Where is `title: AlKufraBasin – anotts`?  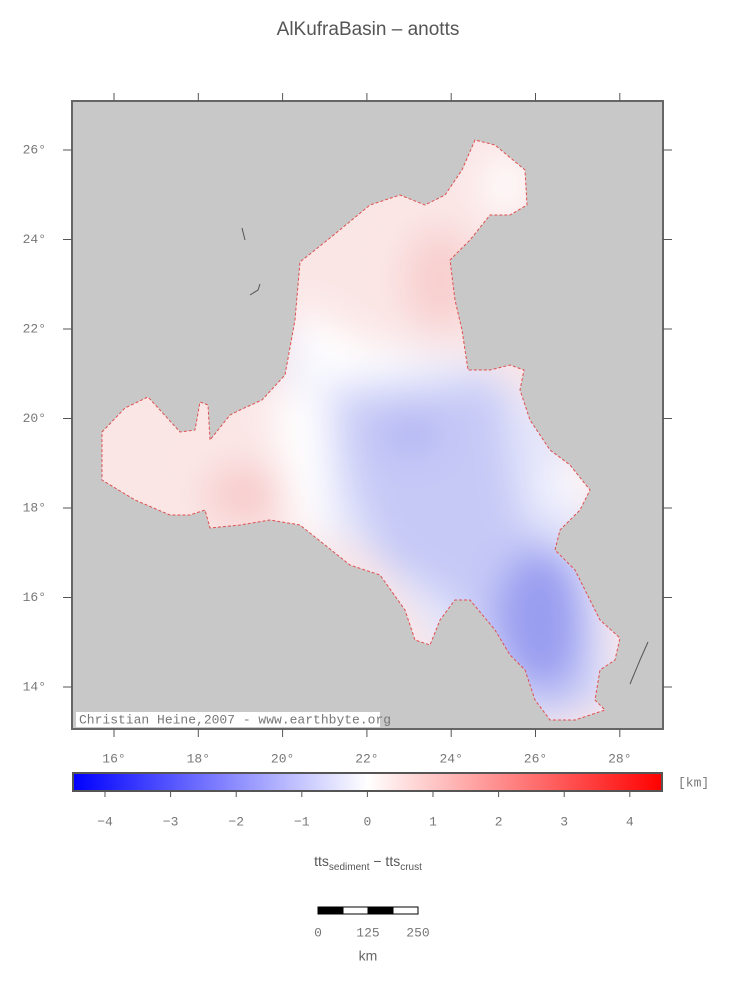
title: AlKufraBasin – anotts is located at coordinates (368, 29).